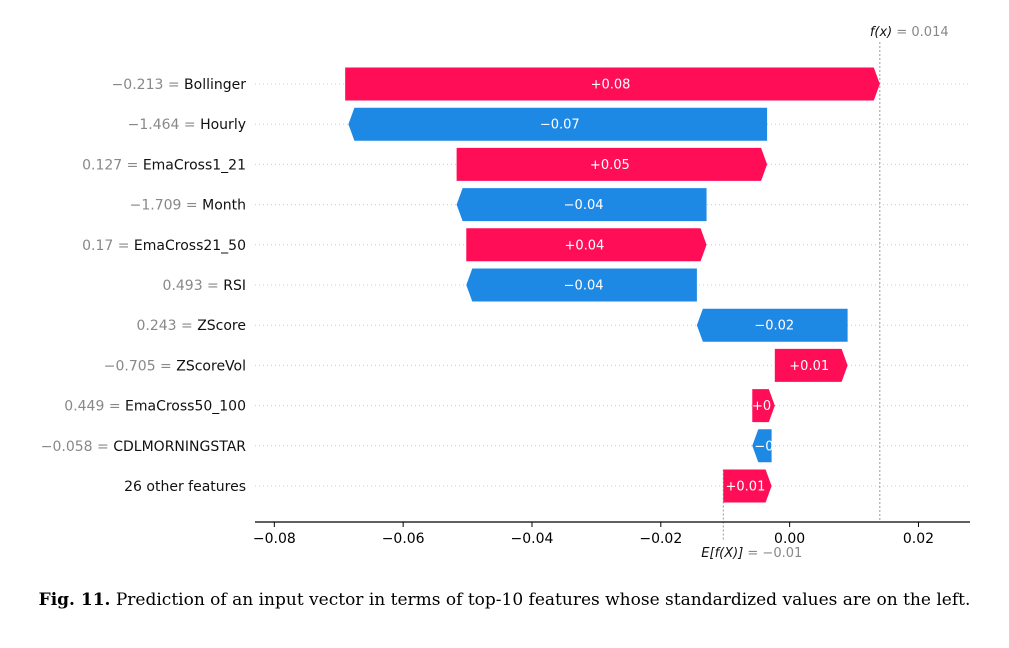  Describe the element at coordinates (274, 539) in the screenshot. I see `x-tick-label: −0.08` at that location.